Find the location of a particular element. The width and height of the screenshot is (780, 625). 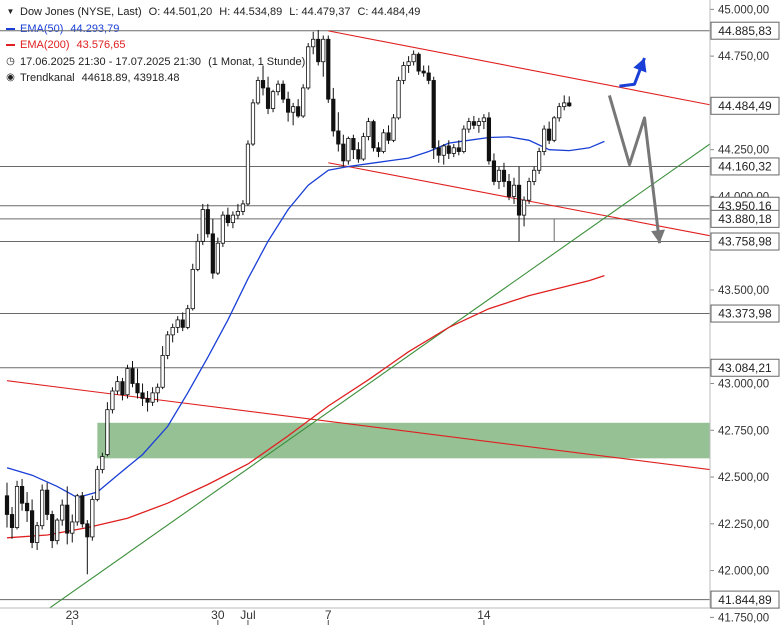

ema50-label: EMA(50) is located at coordinates (42, 28).